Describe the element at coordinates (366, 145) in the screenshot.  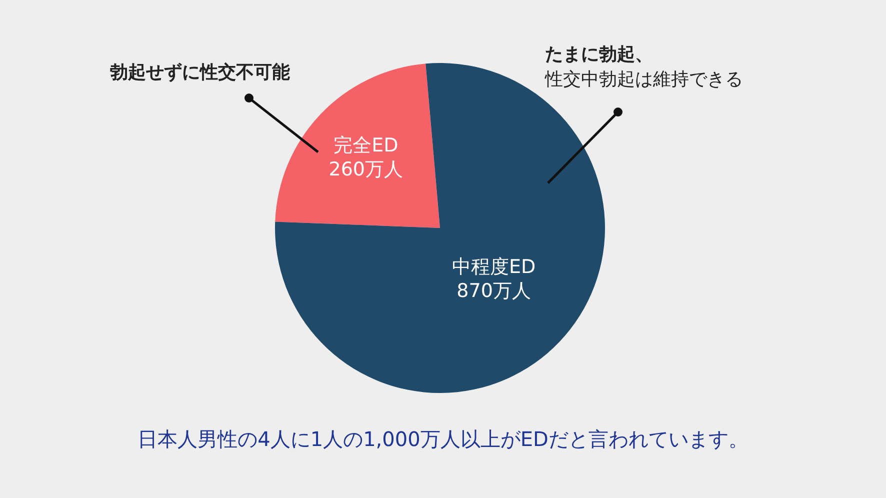
I see `slice-label: 完全ED` at that location.